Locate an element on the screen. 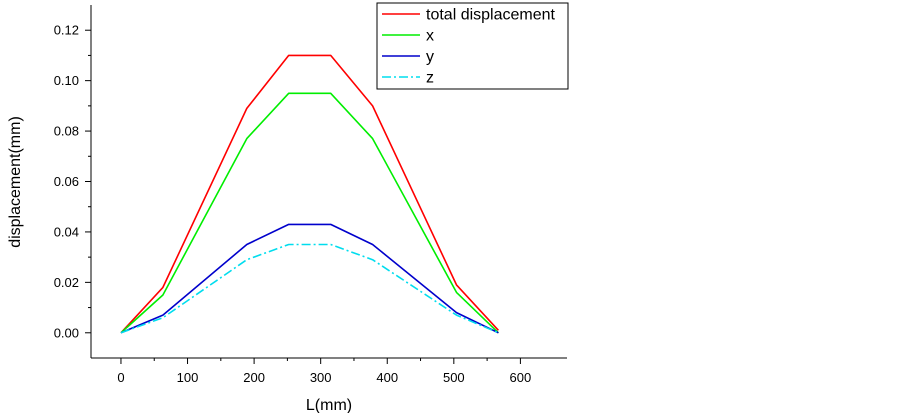 This screenshot has width=903, height=418. x-tick-label: 400 is located at coordinates (387, 377).